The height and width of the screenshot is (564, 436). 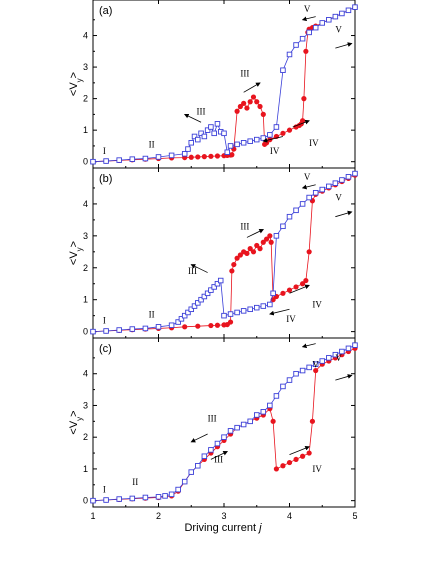 What do you see at coordinates (85, 437) in the screenshot?
I see `y-tick-label: 2` at bounding box center [85, 437].